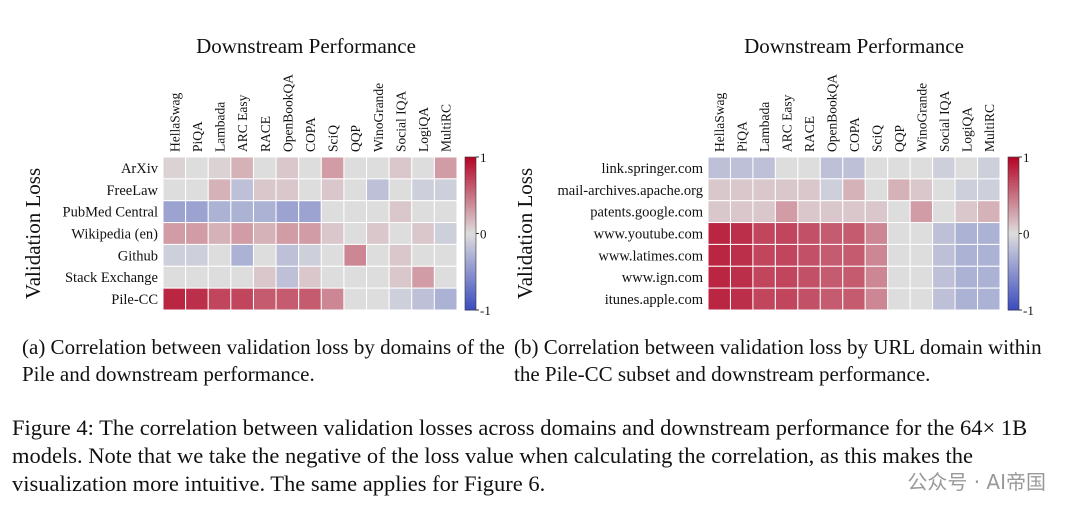 This screenshot has height=521, width=1080. I want to click on chart-title: Downstream Performance, so click(854, 46).